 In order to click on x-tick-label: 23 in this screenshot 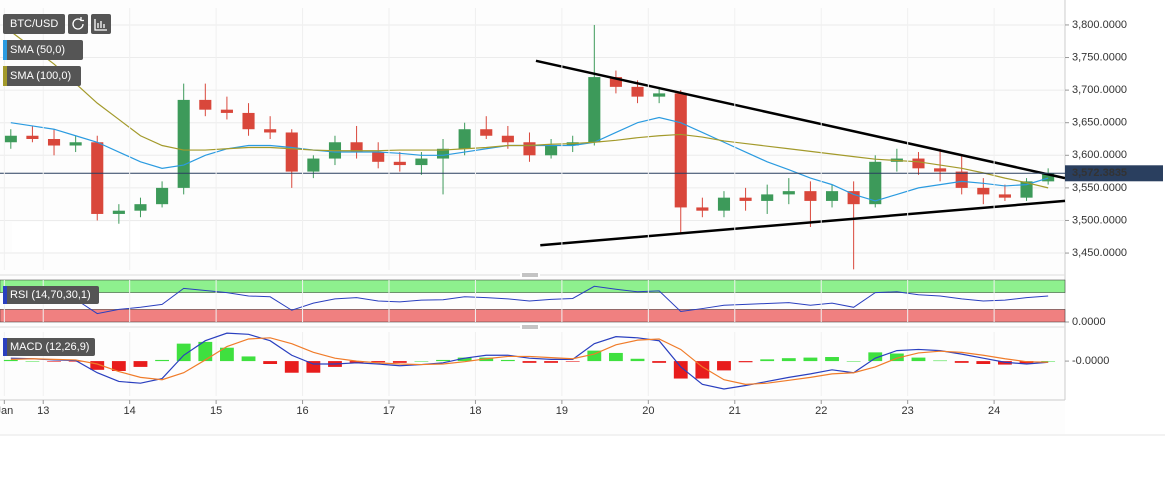, I will do `click(908, 411)`.